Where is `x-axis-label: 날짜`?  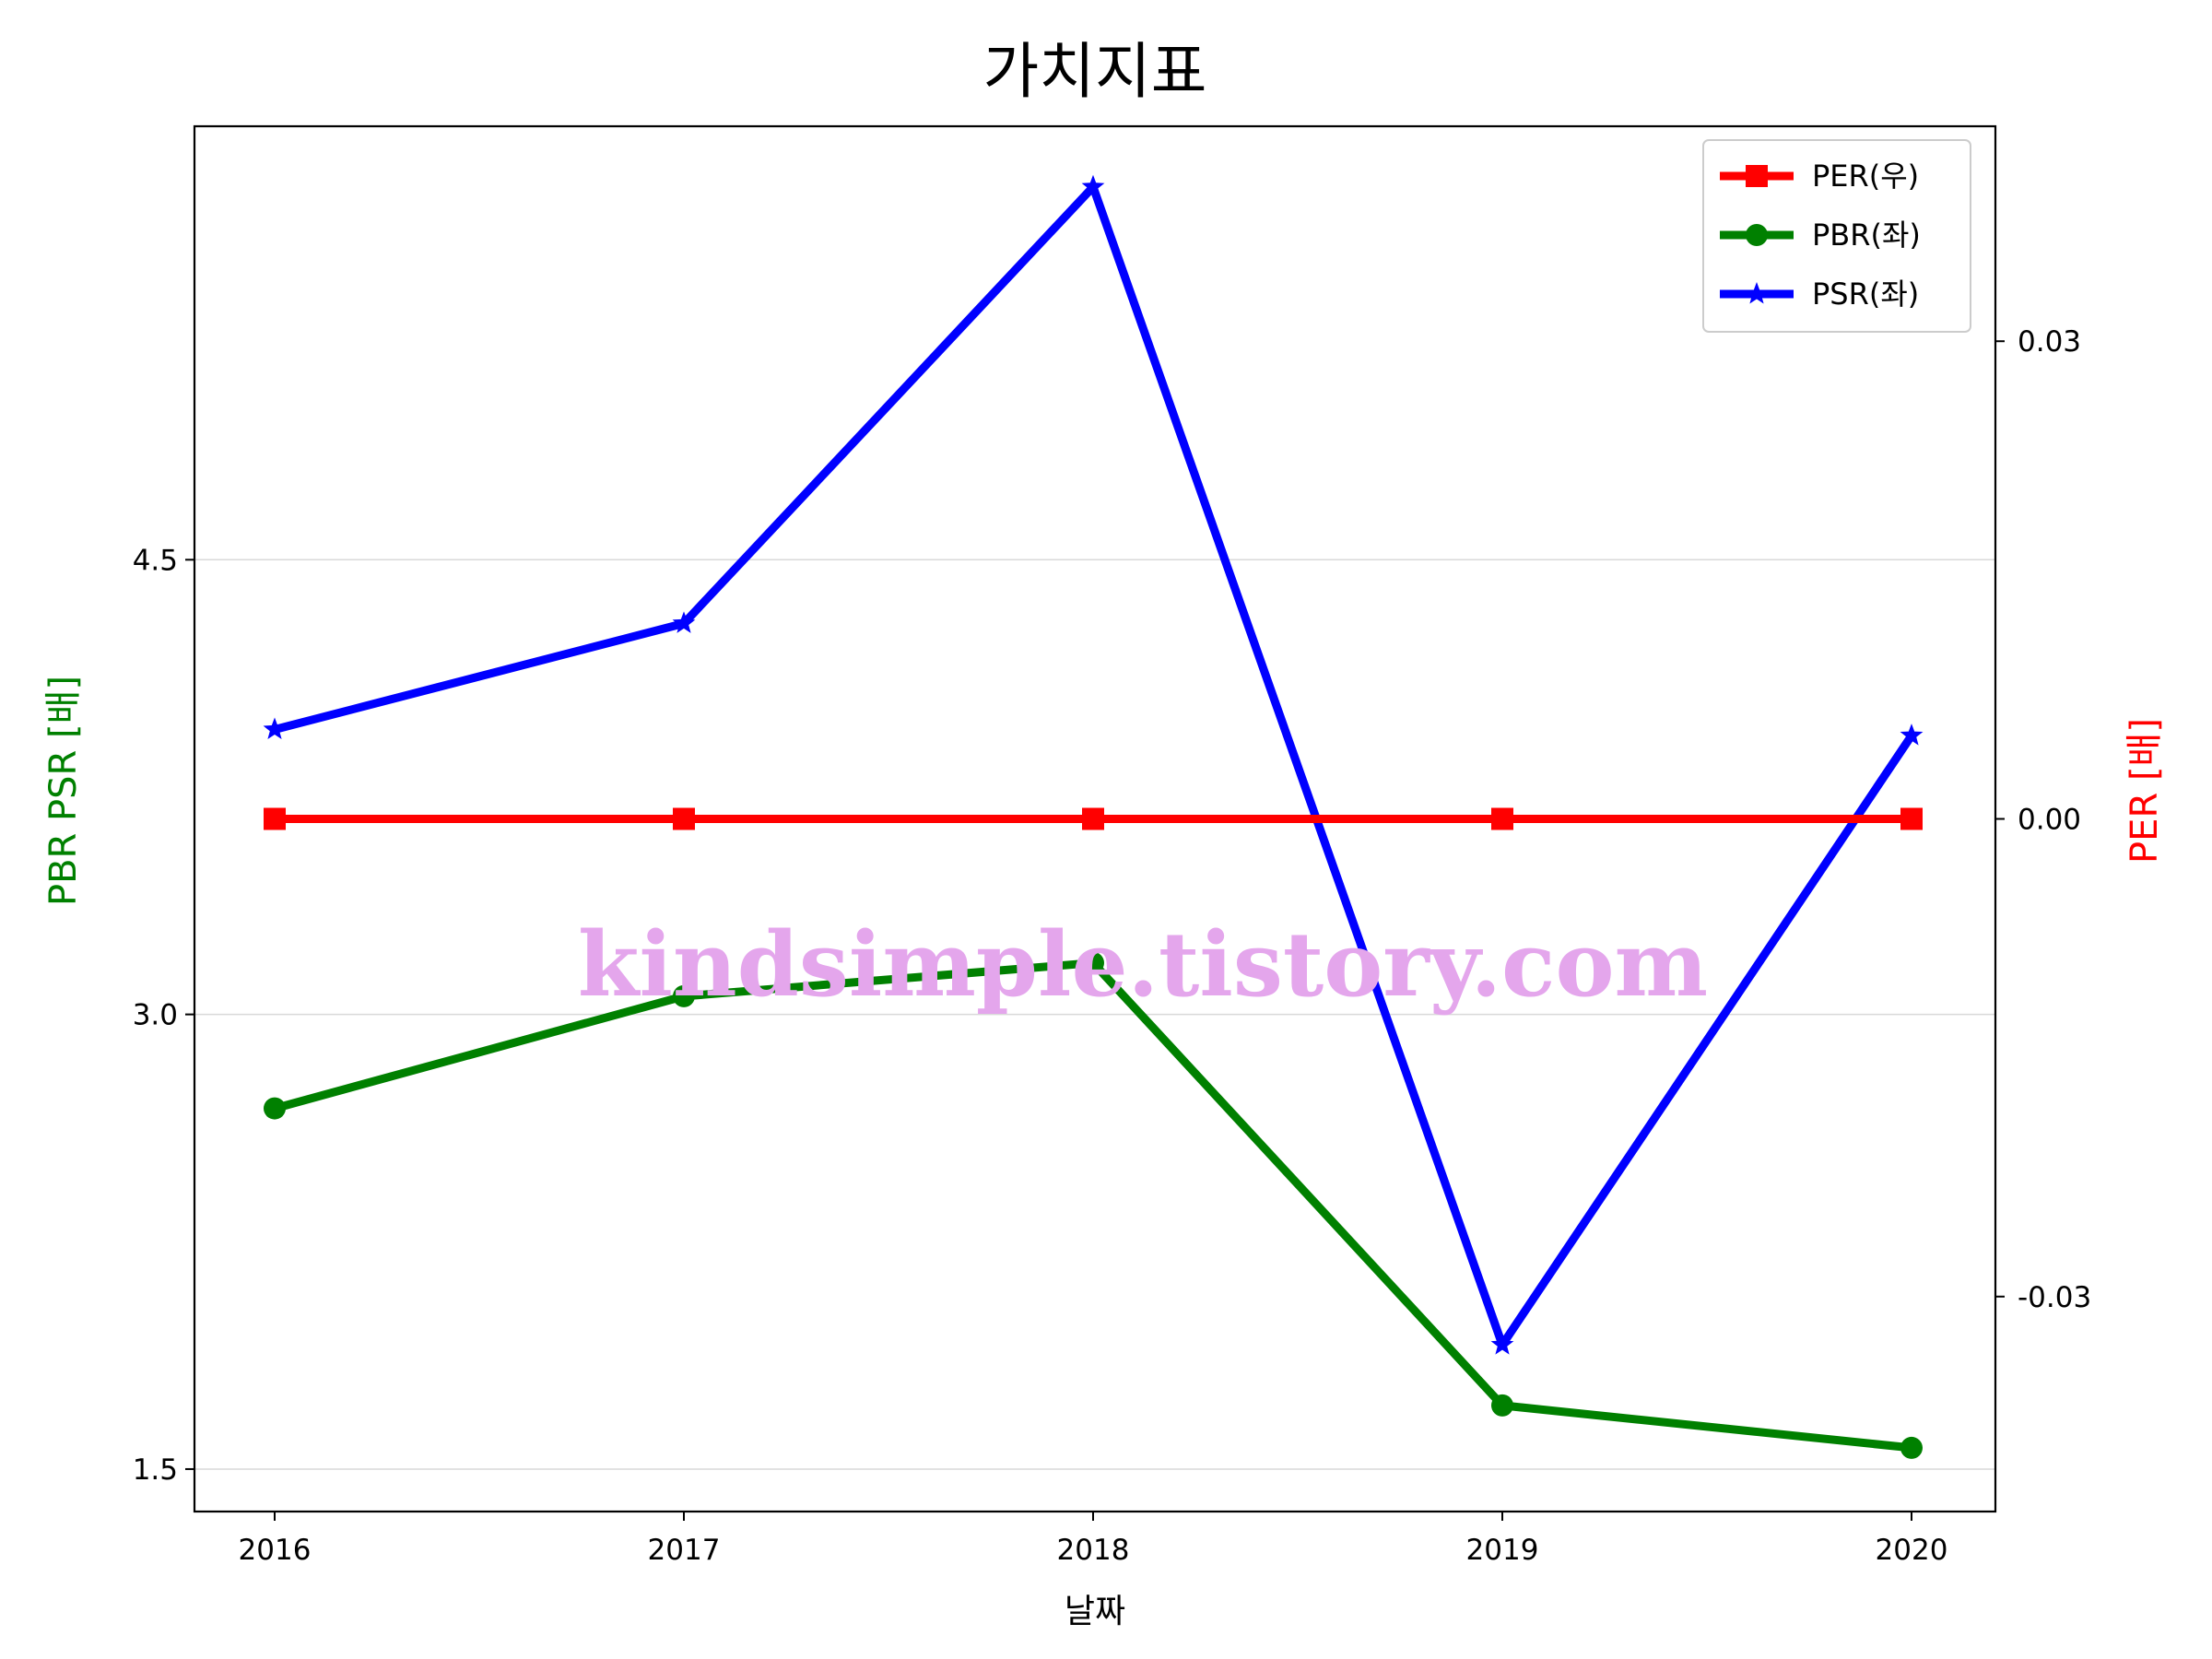
x-axis-label: 날짜 is located at coordinates (1095, 1611).